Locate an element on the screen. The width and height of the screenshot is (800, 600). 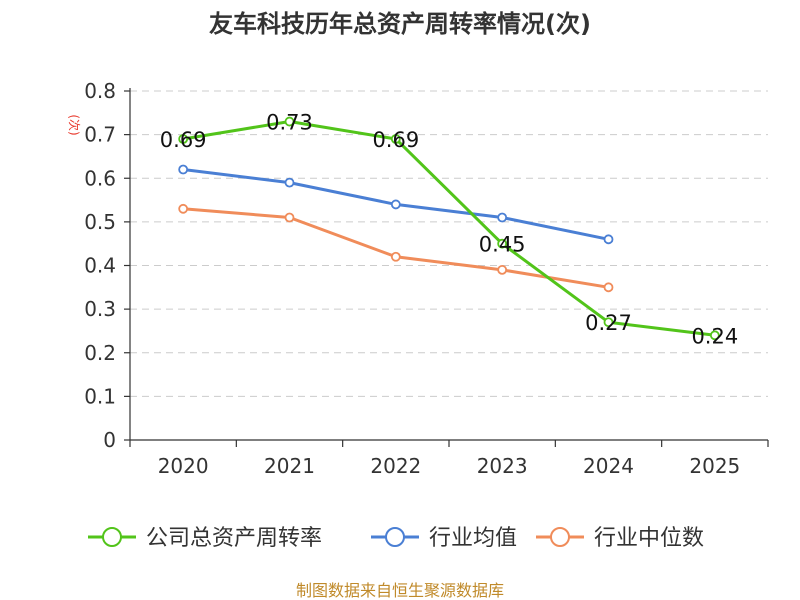
legend-item: 行业均值 is located at coordinates (444, 538).